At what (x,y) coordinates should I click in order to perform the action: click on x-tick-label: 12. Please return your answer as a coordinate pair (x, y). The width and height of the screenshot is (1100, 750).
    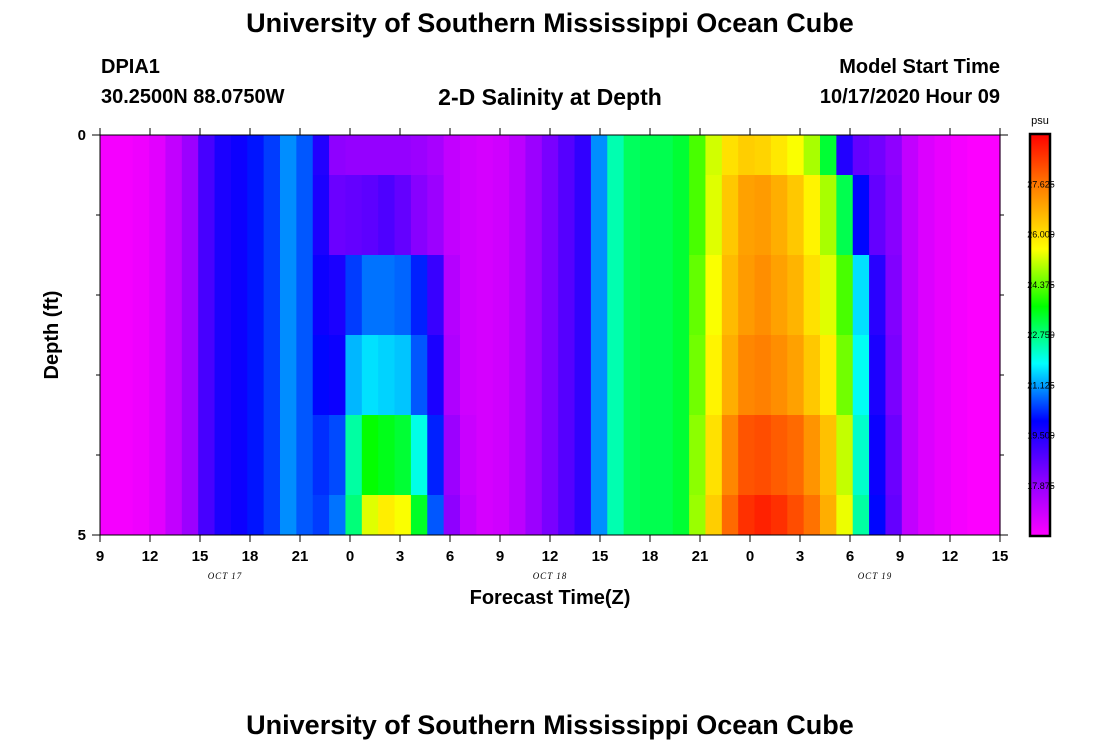
    Looking at the image, I should click on (550, 556).